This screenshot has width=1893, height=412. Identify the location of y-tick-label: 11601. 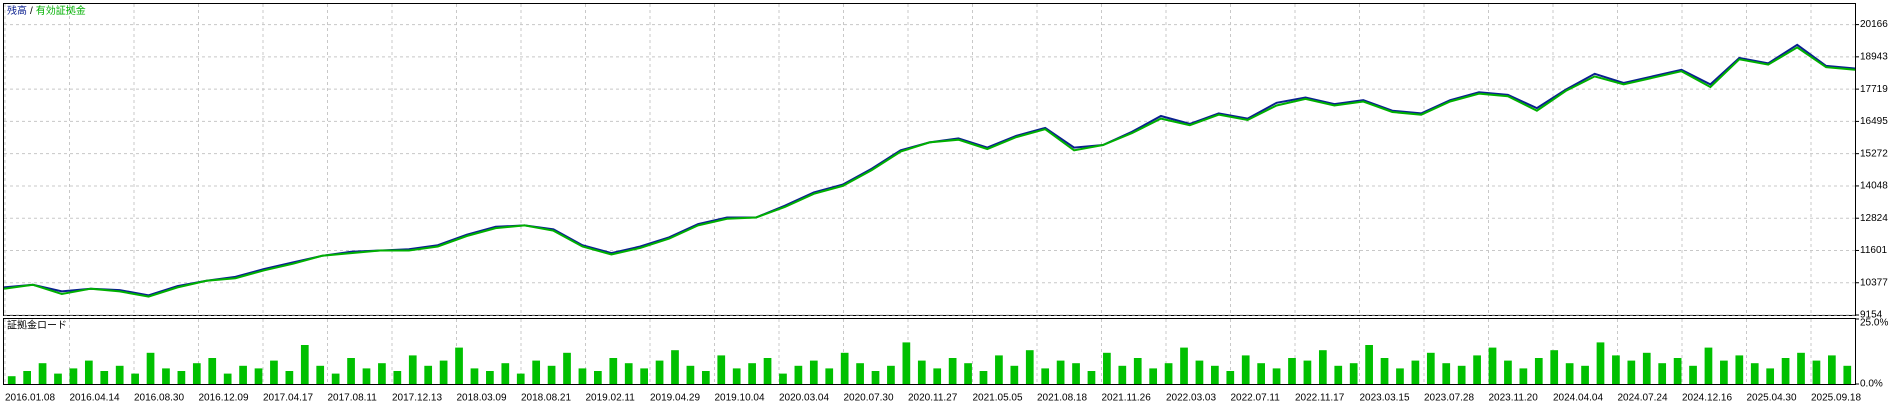
(1874, 250).